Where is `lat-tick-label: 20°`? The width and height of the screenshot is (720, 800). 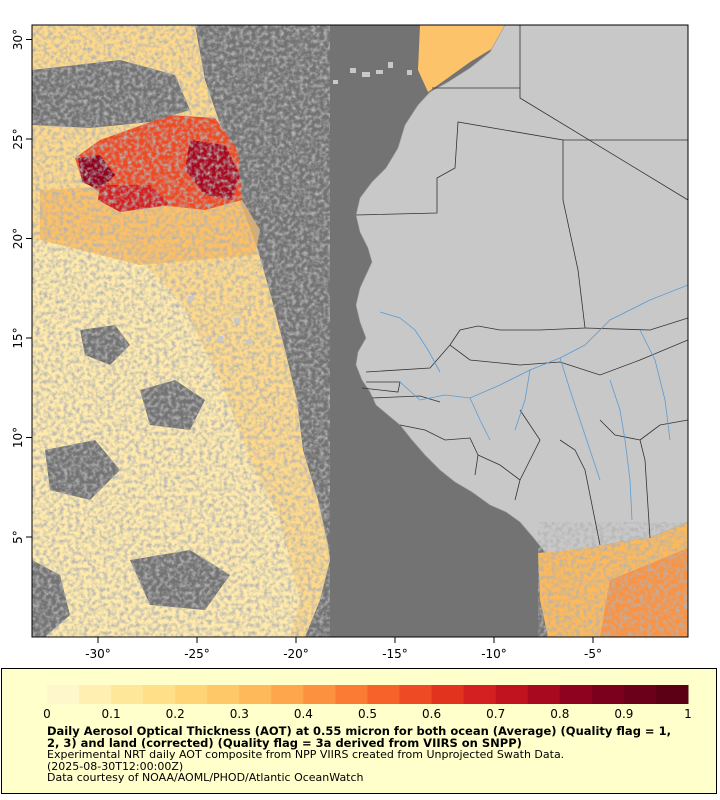
lat-tick-label: 20° is located at coordinates (18, 238).